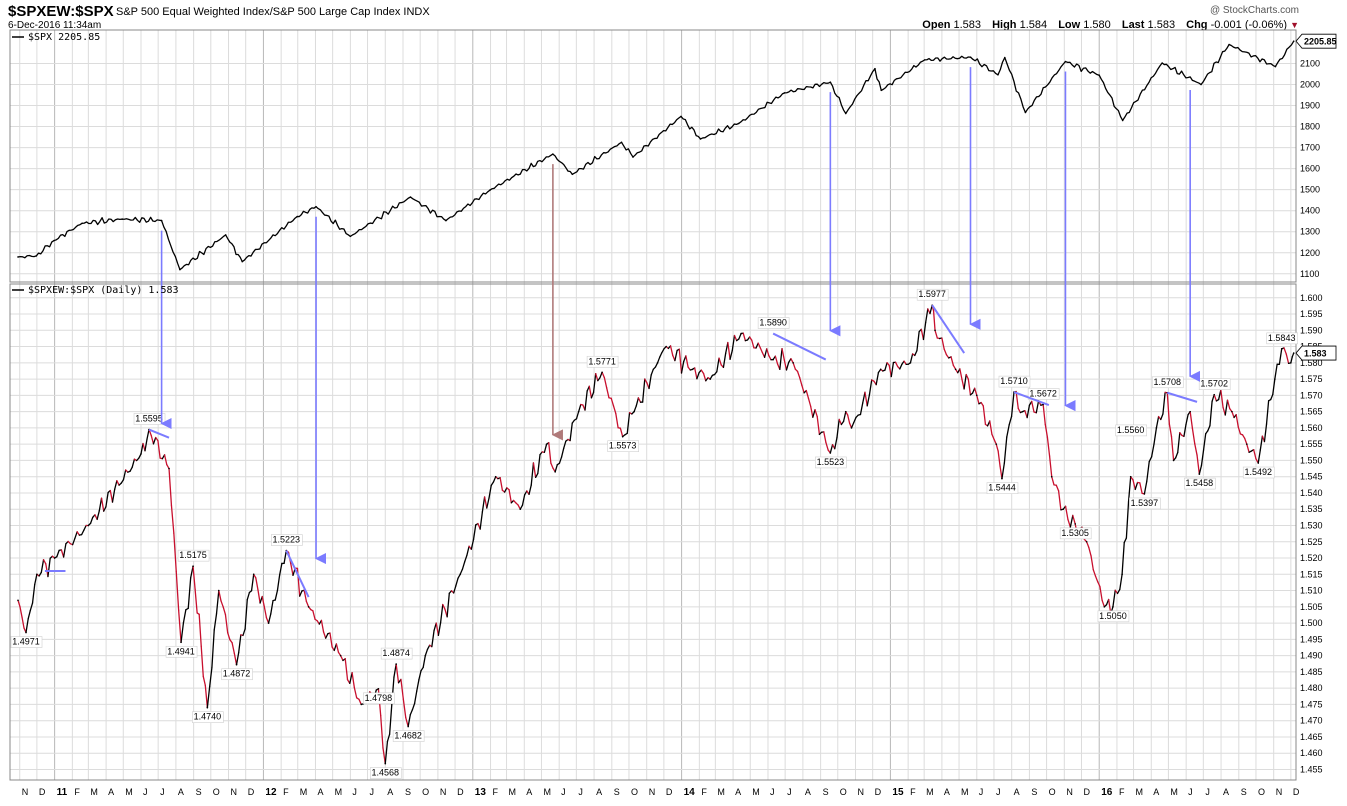 The width and height of the screenshot is (1347, 806). What do you see at coordinates (1086, 792) in the screenshot?
I see `x-tick-label: D` at bounding box center [1086, 792].